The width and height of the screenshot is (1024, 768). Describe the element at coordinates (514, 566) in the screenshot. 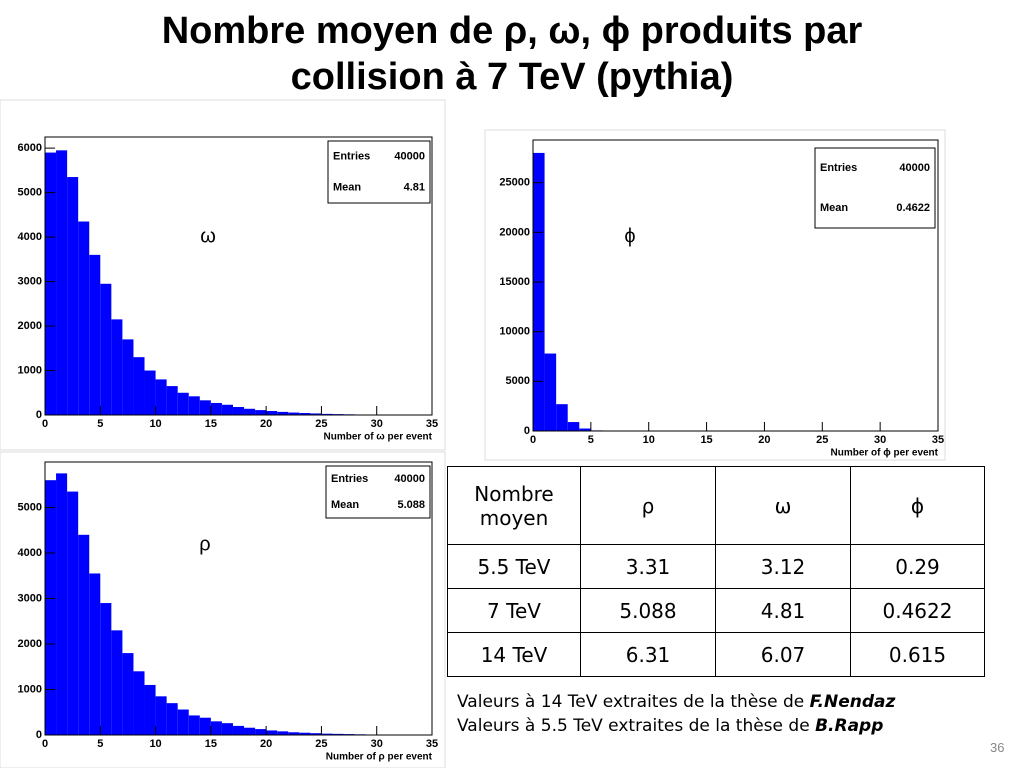

I see `cell: 5.5 TeV` at that location.